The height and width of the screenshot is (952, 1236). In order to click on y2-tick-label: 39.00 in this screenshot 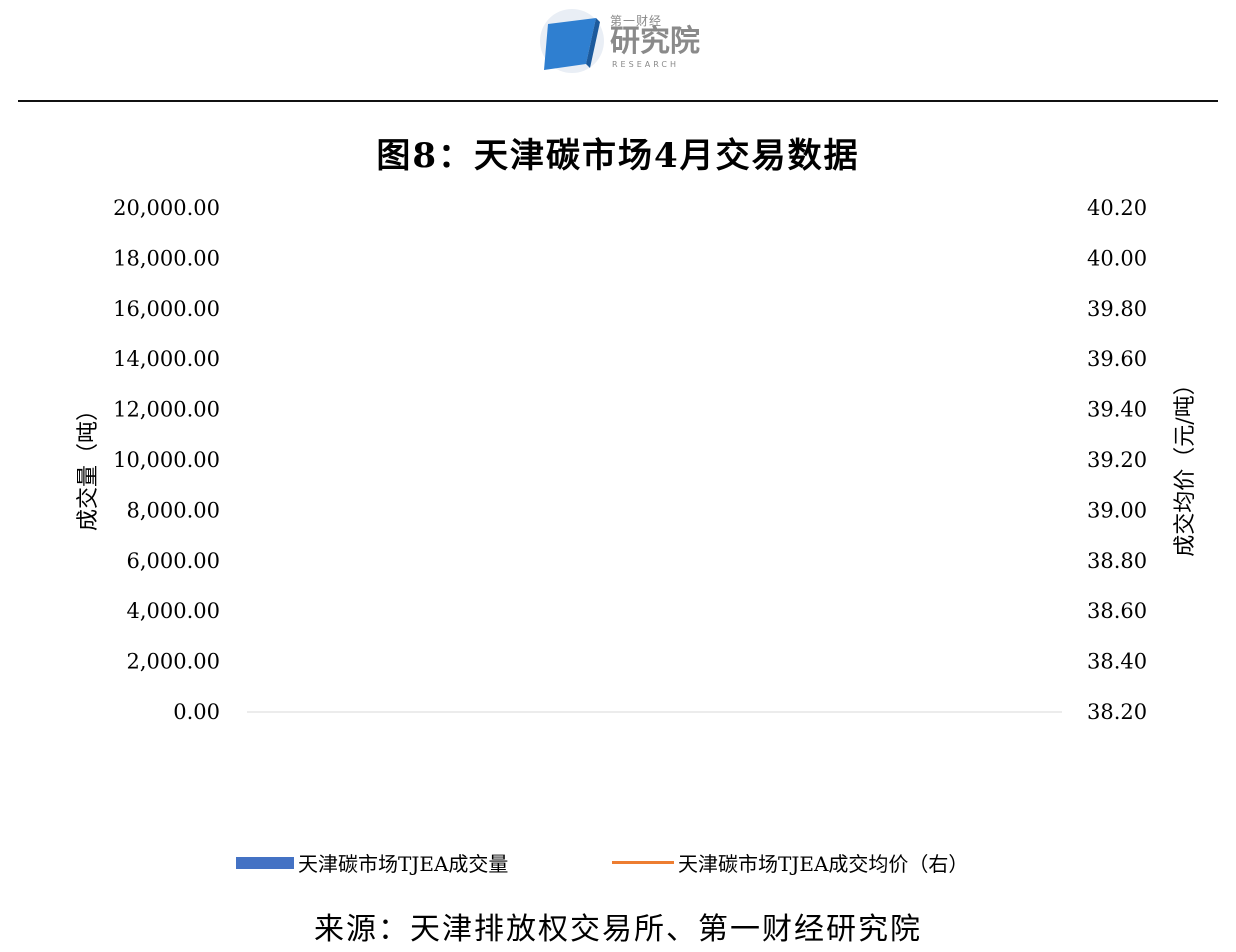, I will do `click(1117, 510)`.